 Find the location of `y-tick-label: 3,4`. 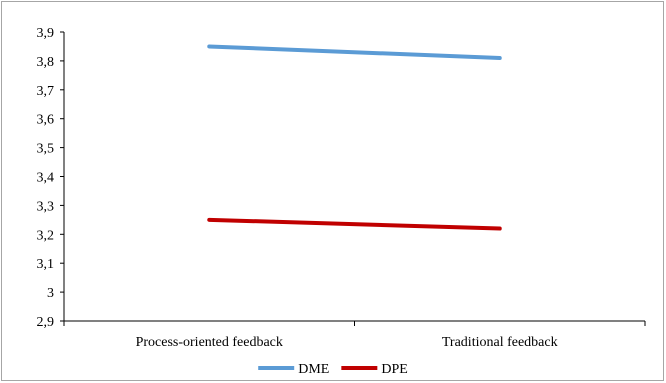

y-tick-label: 3,4 is located at coordinates (46, 178).